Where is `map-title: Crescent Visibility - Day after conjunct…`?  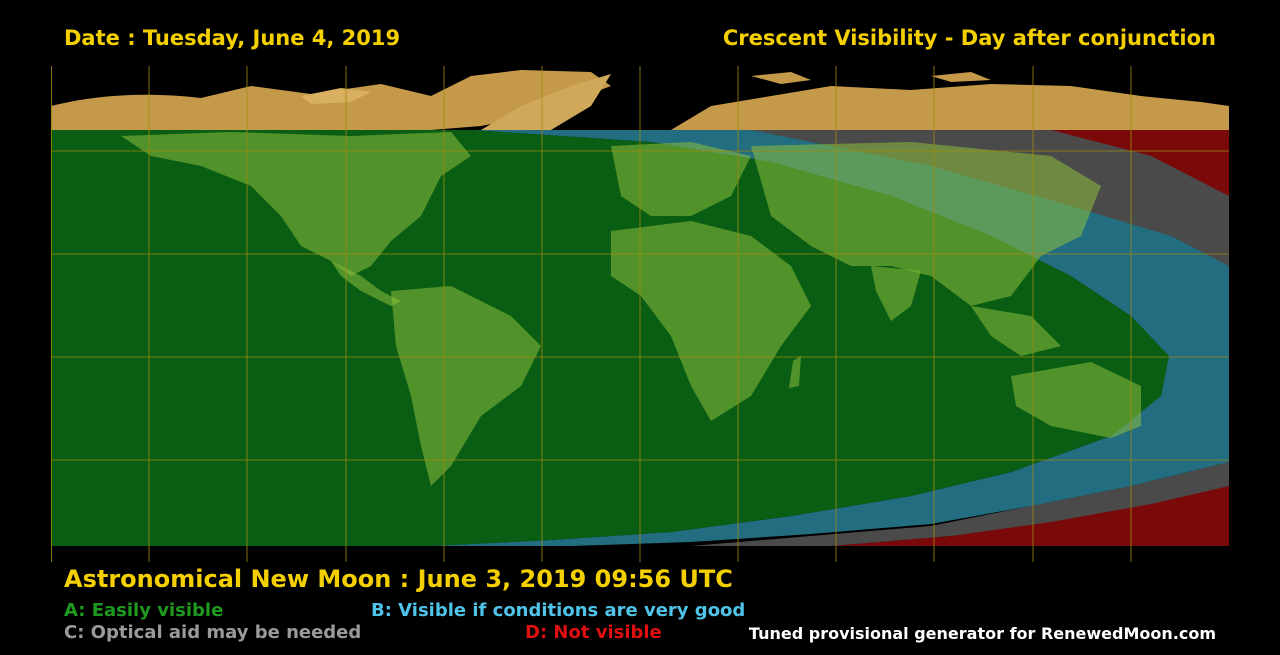 map-title: Crescent Visibility - Day after conjunct… is located at coordinates (969, 38).